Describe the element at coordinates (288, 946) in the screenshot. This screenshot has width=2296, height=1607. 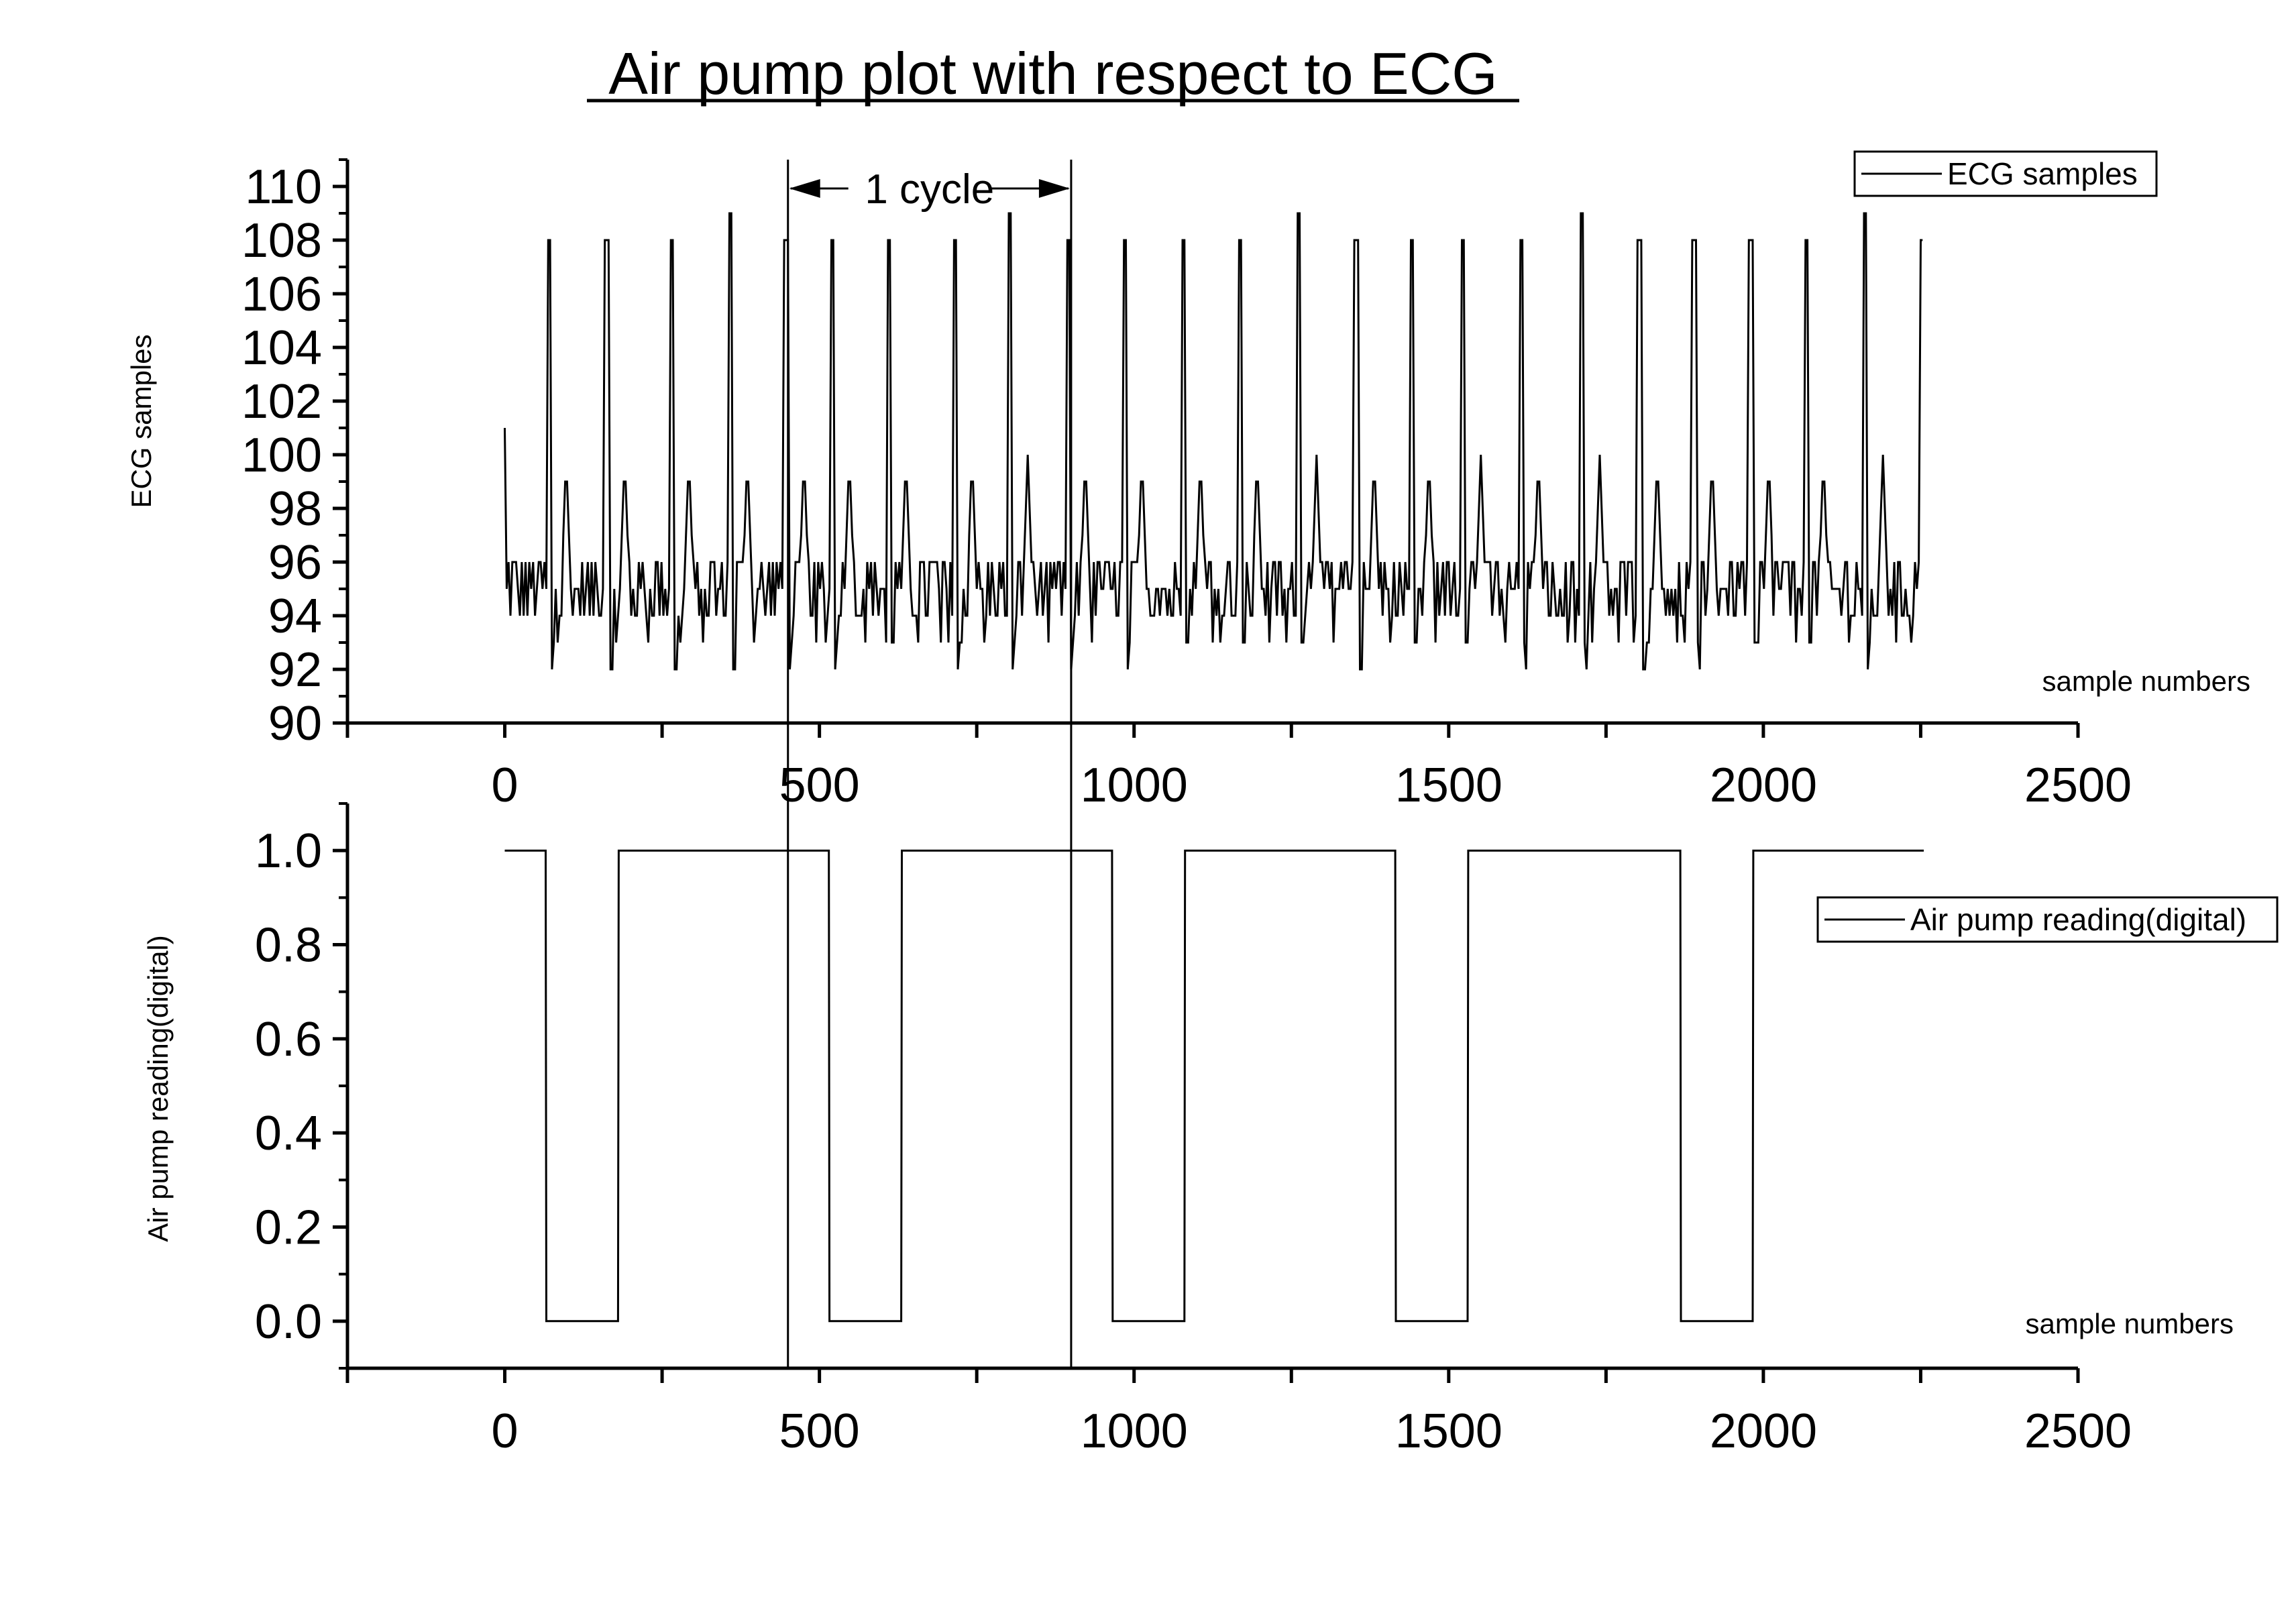
I see `y-tick-label: 0.8` at that location.